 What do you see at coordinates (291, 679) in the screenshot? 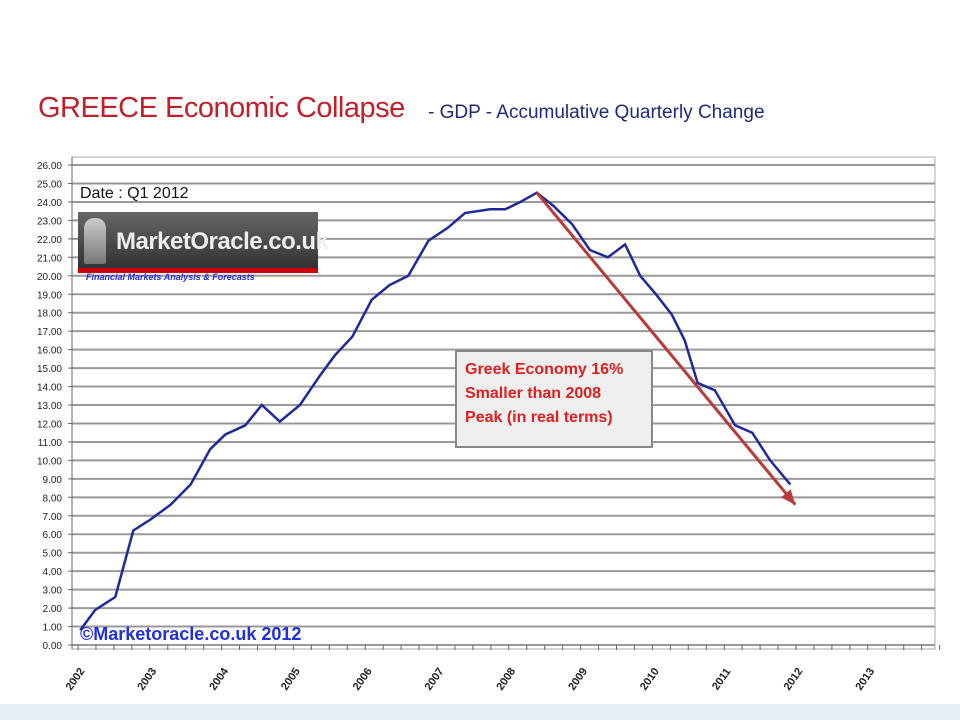
I see `x-tick-label: 2005` at bounding box center [291, 679].